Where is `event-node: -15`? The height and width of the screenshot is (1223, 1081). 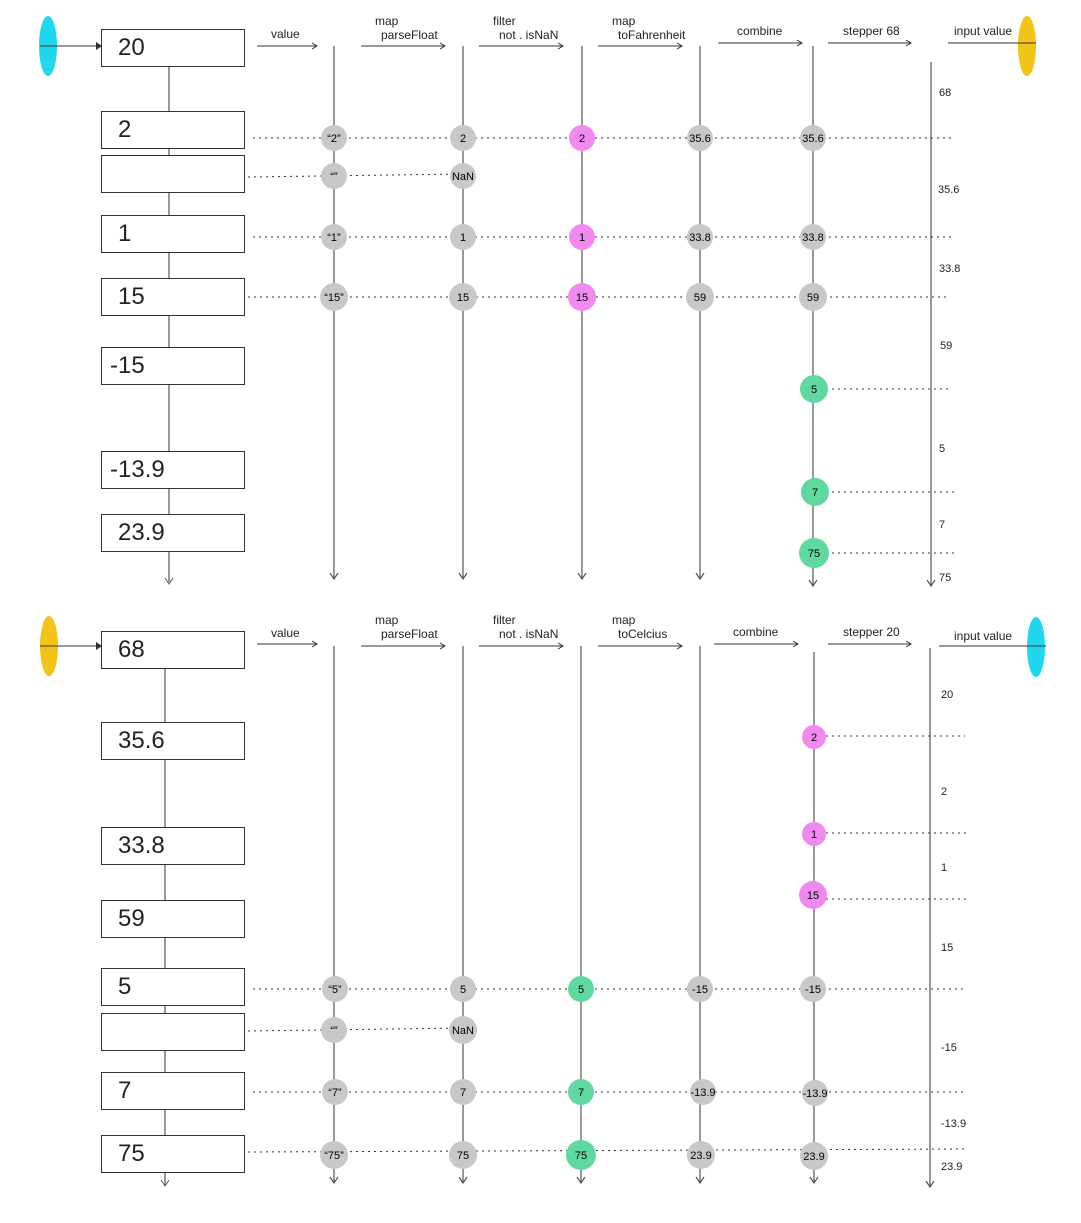 event-node: -15 is located at coordinates (700, 989).